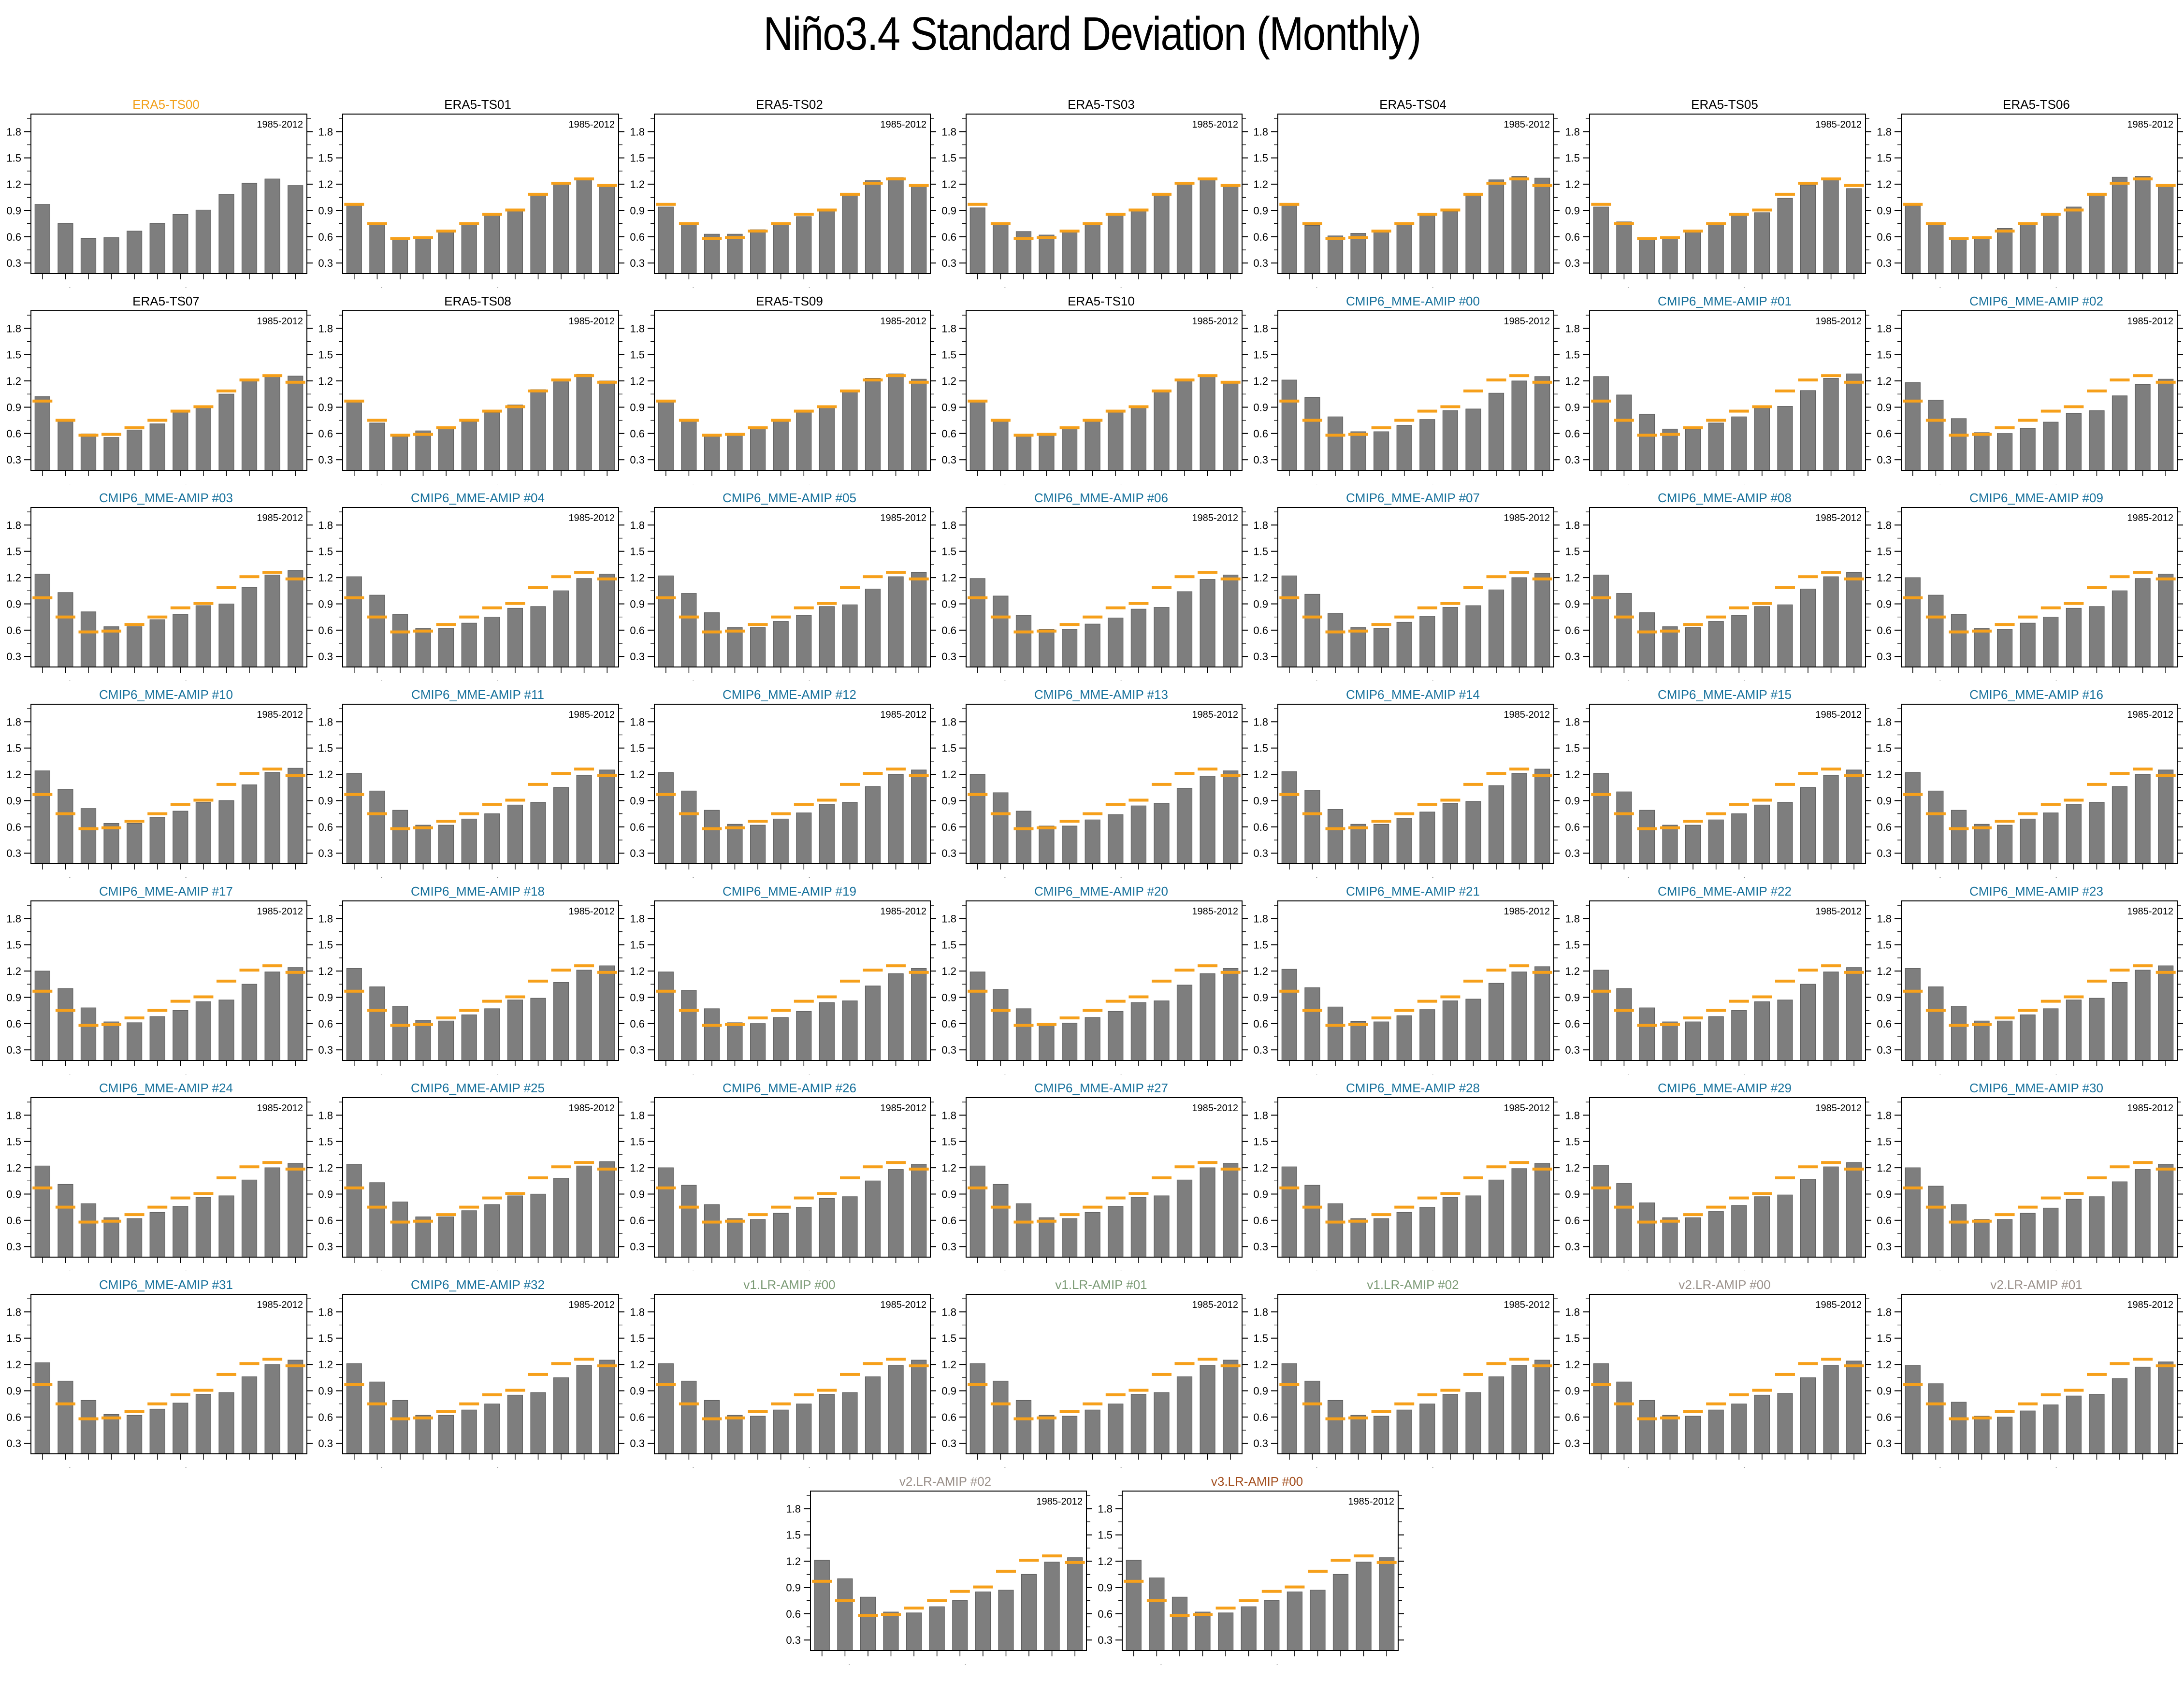 This screenshot has height=1681, width=2184. What do you see at coordinates (689, 1467) in the screenshot?
I see `x-tick-label: Feb` at bounding box center [689, 1467].